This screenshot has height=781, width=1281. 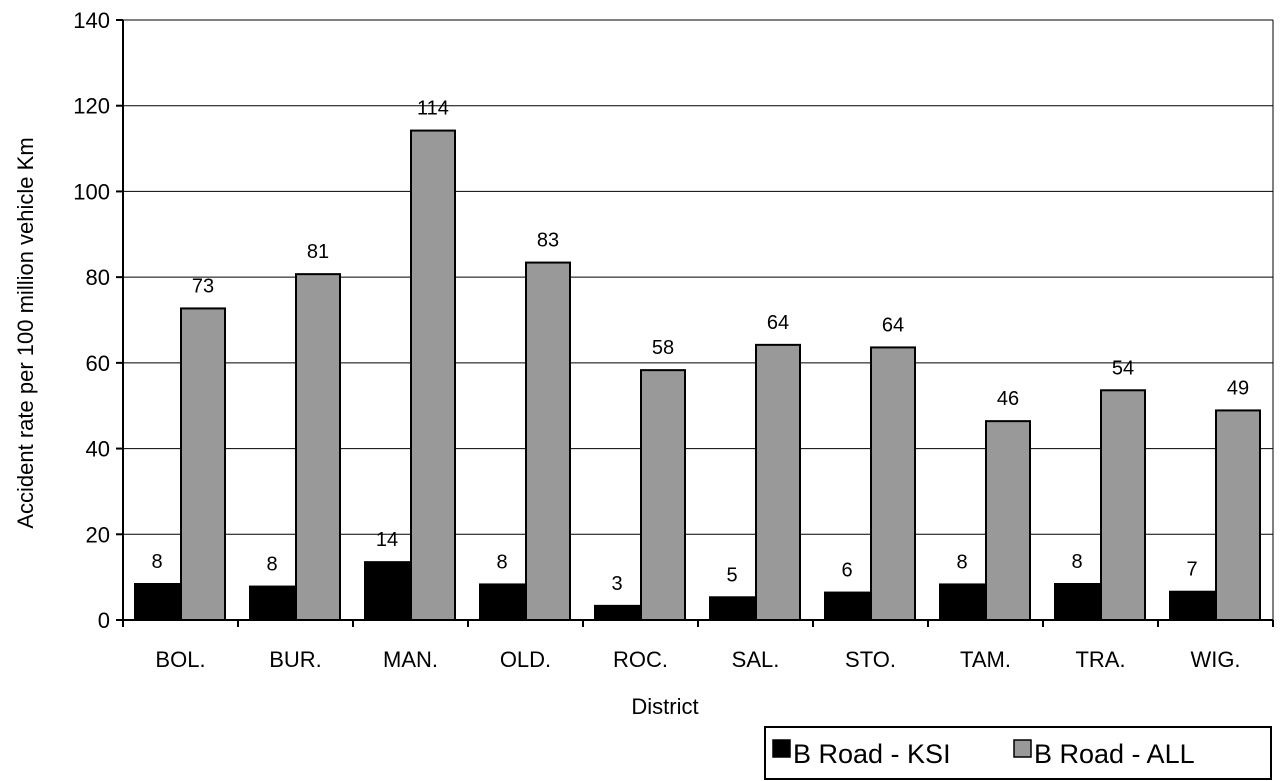 I want to click on legend-swatch-ksi, so click(x=781, y=748).